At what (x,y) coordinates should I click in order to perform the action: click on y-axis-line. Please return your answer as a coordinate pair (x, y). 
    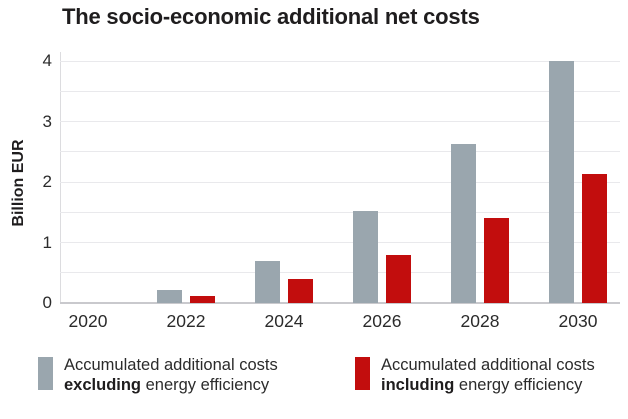
    Looking at the image, I should click on (60, 178).